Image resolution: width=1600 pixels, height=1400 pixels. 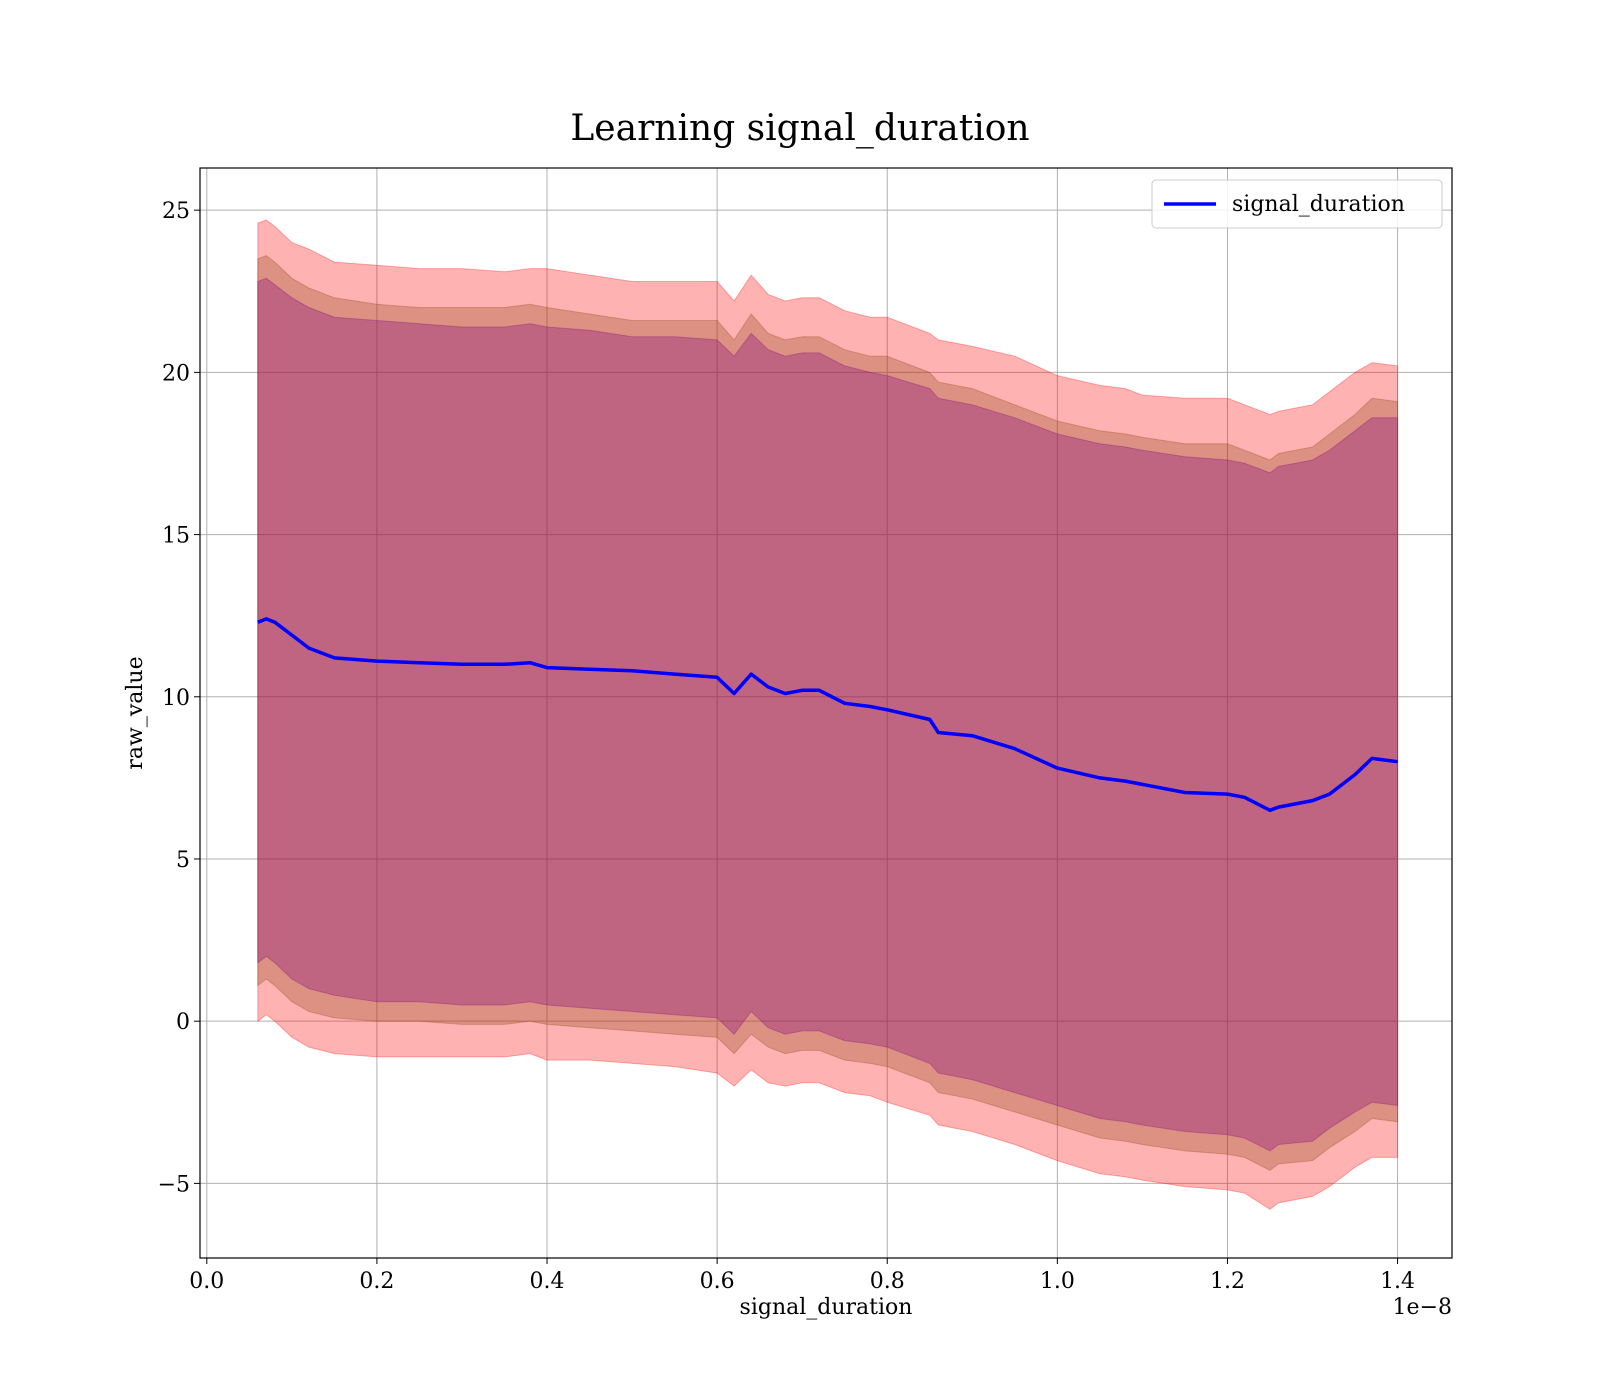 I want to click on x-tick-label: 0.8, so click(x=887, y=1281).